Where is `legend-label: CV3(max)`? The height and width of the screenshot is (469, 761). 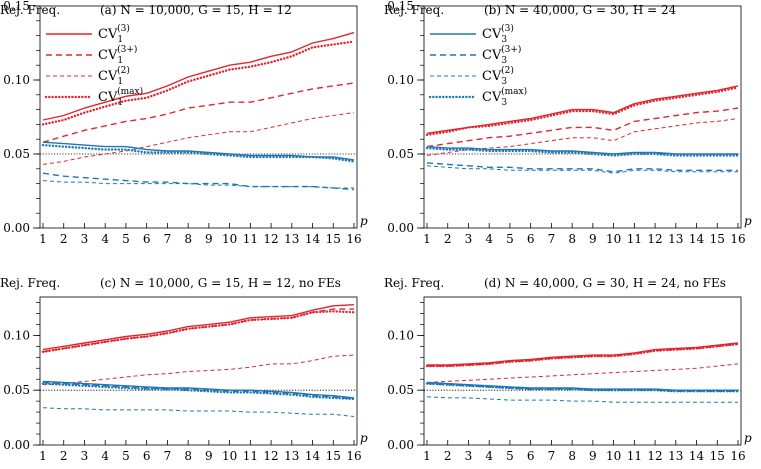 legend-label: CV3(max) is located at coordinates (504, 97).